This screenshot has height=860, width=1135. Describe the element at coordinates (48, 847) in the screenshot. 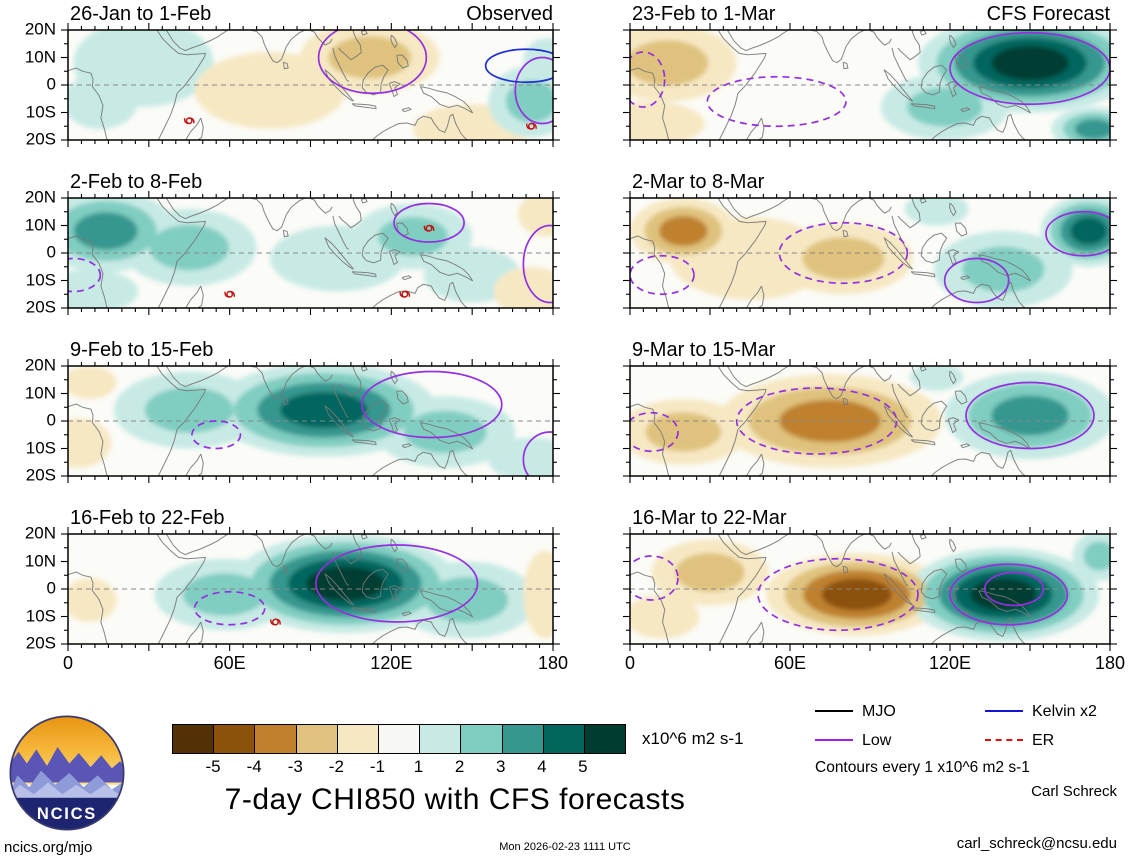

I see `site-link: ncics.org/mjo` at that location.